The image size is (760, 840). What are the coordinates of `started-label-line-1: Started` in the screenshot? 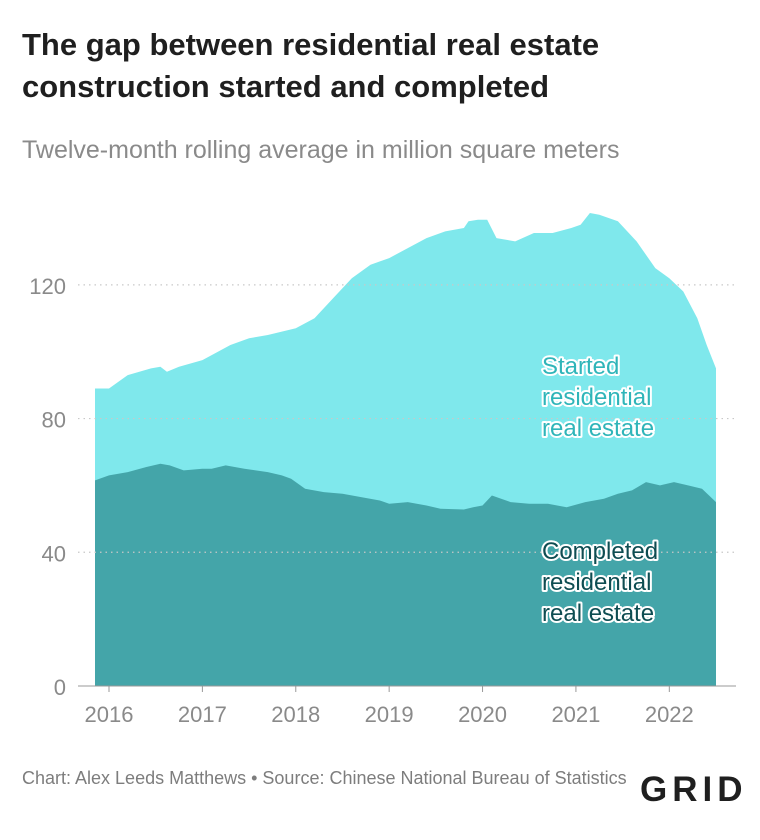 It's located at (580, 366).